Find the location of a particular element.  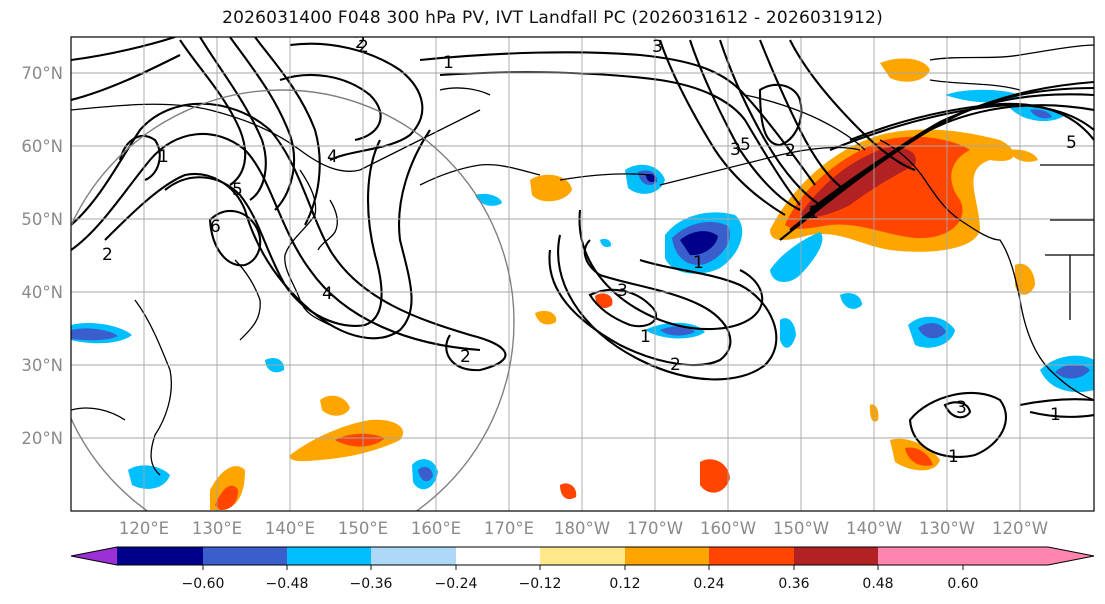

lon-label: 150°E is located at coordinates (363, 528).